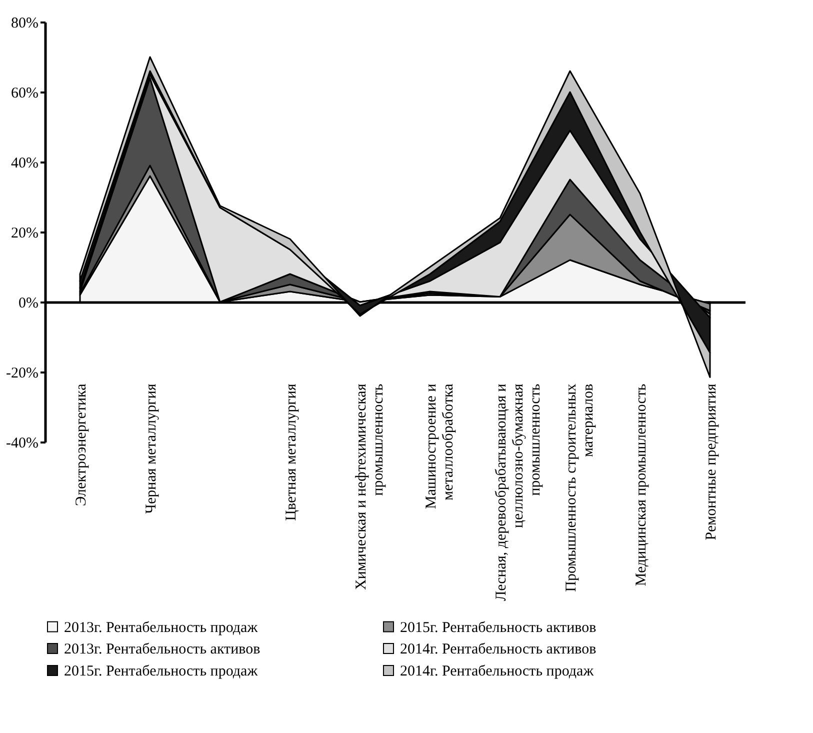  What do you see at coordinates (22, 444) in the screenshot?
I see `y-tick-label: -40%` at bounding box center [22, 444].